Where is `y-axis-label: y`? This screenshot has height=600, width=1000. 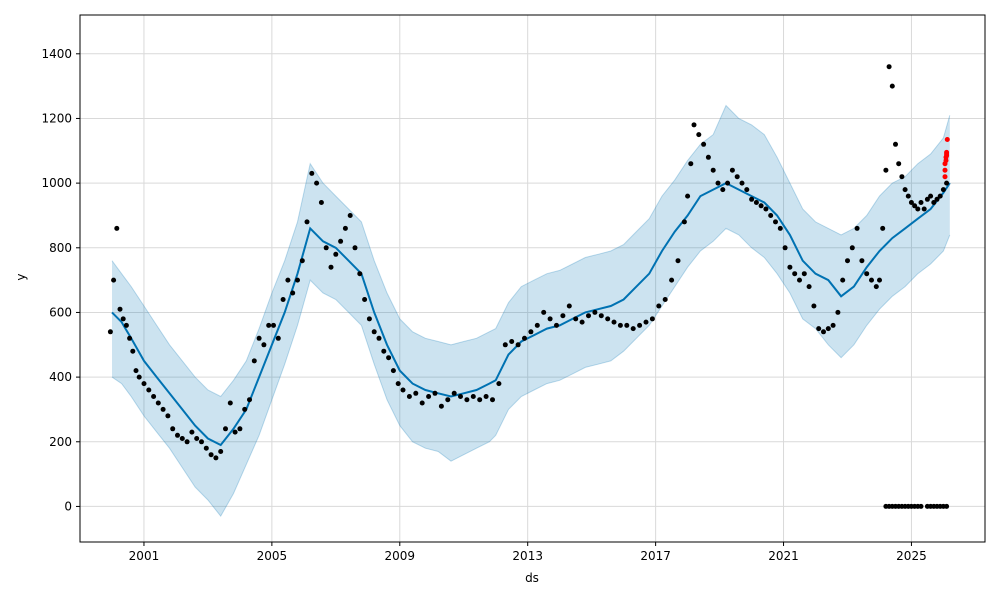 y-axis-label: y is located at coordinates (21, 276).